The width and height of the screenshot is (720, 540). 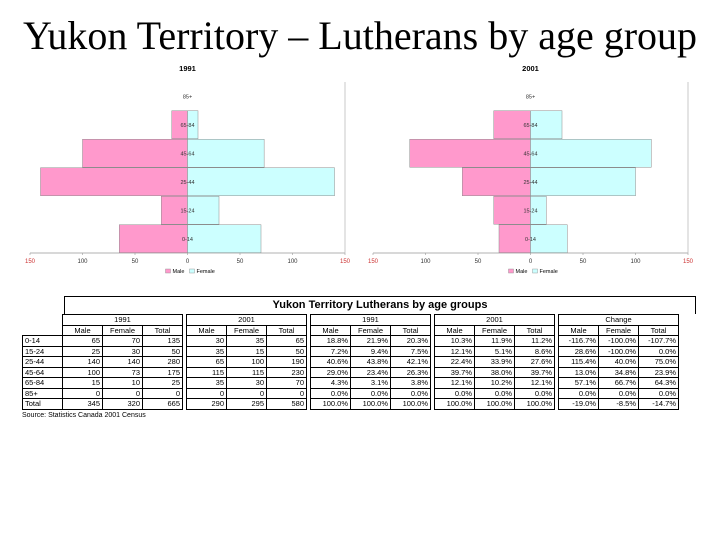 I want to click on table-cell: 42.1%, so click(x=410, y=362).